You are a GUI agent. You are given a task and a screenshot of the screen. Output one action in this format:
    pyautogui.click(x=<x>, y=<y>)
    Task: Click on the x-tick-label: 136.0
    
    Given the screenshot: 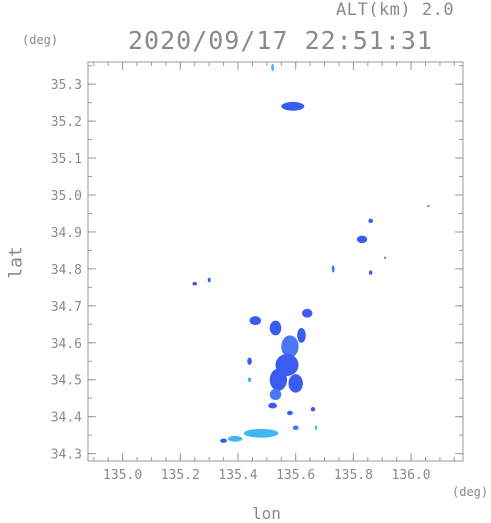 What is the action you would take?
    pyautogui.click(x=411, y=475)
    